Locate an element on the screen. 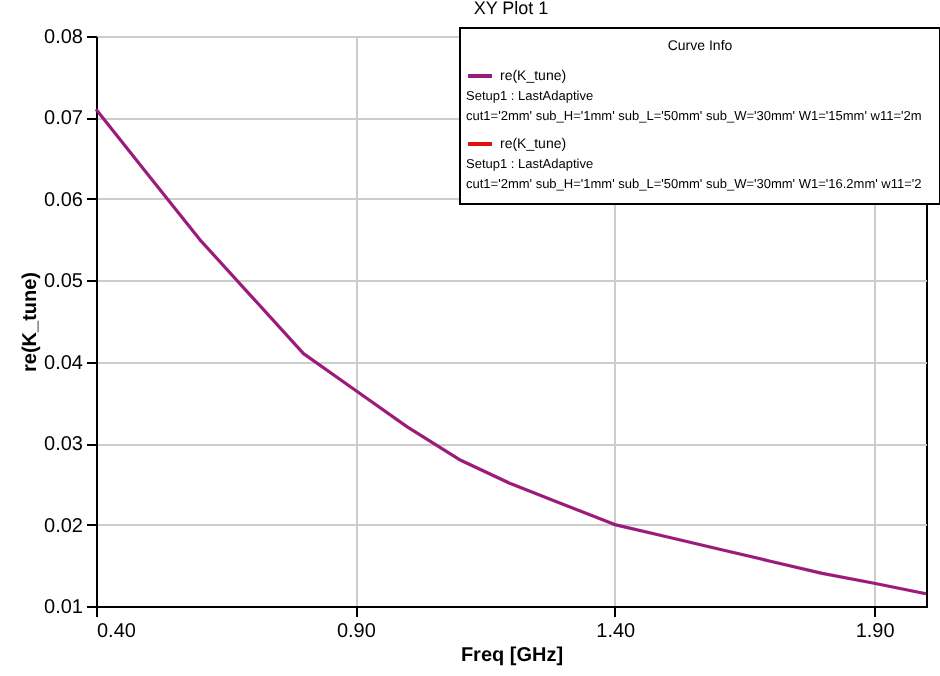 Image resolution: width=940 pixels, height=676 pixels. y-tick-label: 0.06 is located at coordinates (64, 200).